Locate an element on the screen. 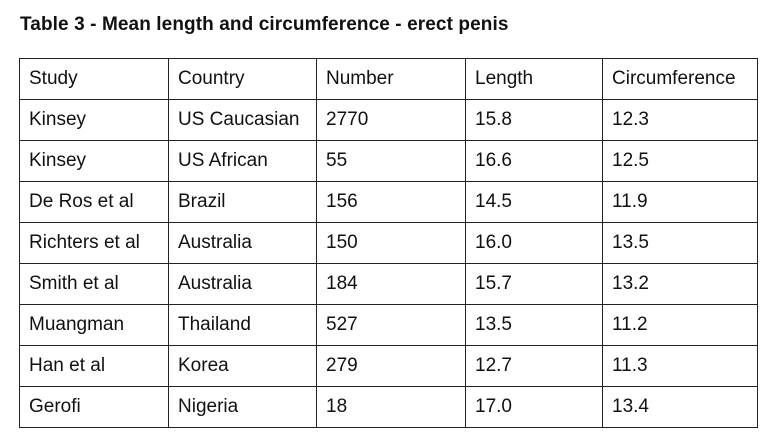 The height and width of the screenshot is (442, 784). cell-length: 15.7 is located at coordinates (534, 284).